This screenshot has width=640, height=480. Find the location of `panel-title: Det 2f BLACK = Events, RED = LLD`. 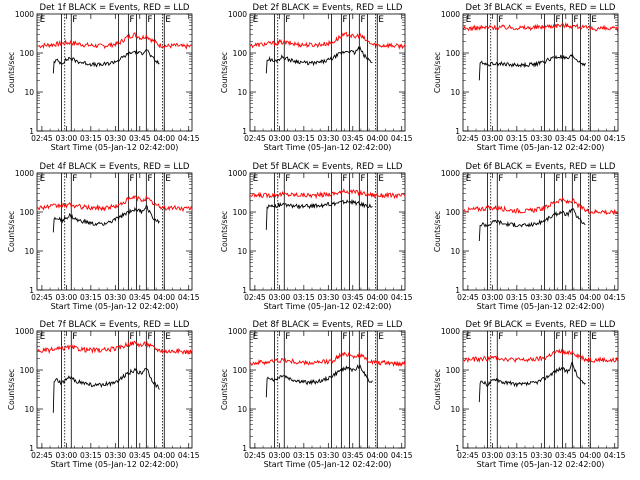

panel-title: Det 2f BLACK = Events, RED = LLD is located at coordinates (328, 8).